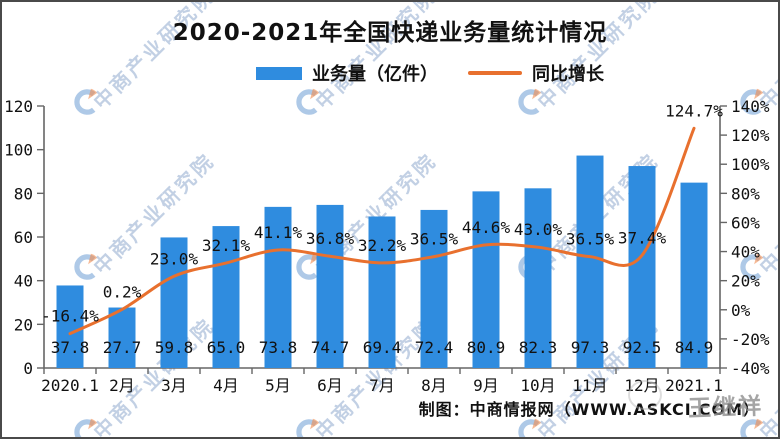 The height and width of the screenshot is (439, 780). I want to click on bar-value-label: 80.9, so click(486, 347).